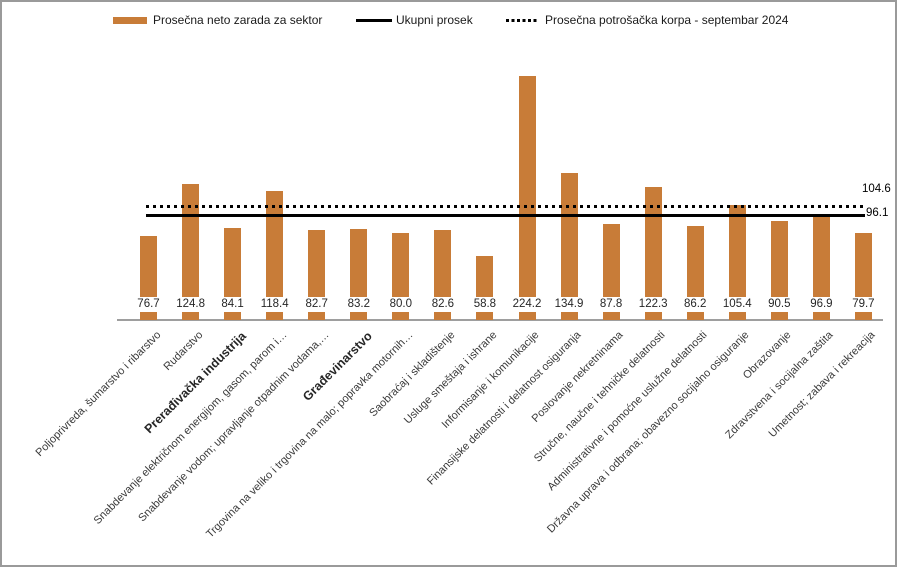 The width and height of the screenshot is (897, 567). I want to click on legend-item-average: Ukupni prosek, so click(414, 20).